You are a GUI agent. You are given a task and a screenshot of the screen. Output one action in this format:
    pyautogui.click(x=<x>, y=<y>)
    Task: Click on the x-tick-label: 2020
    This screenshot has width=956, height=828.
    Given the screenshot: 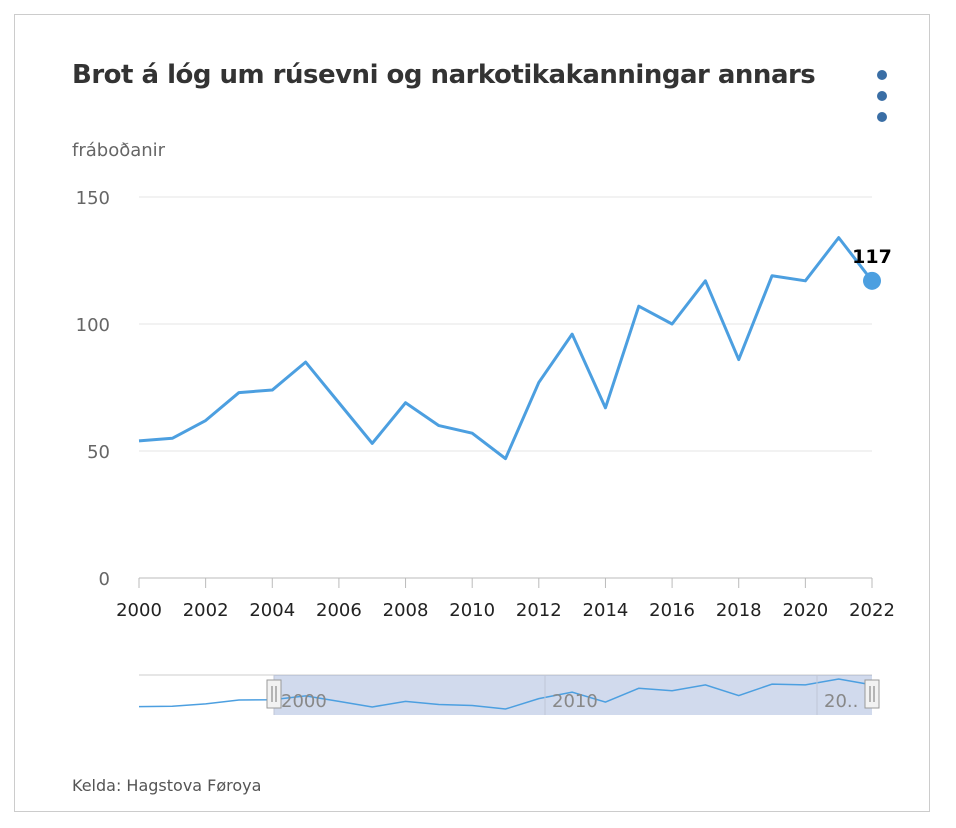 What is the action you would take?
    pyautogui.click(x=805, y=610)
    